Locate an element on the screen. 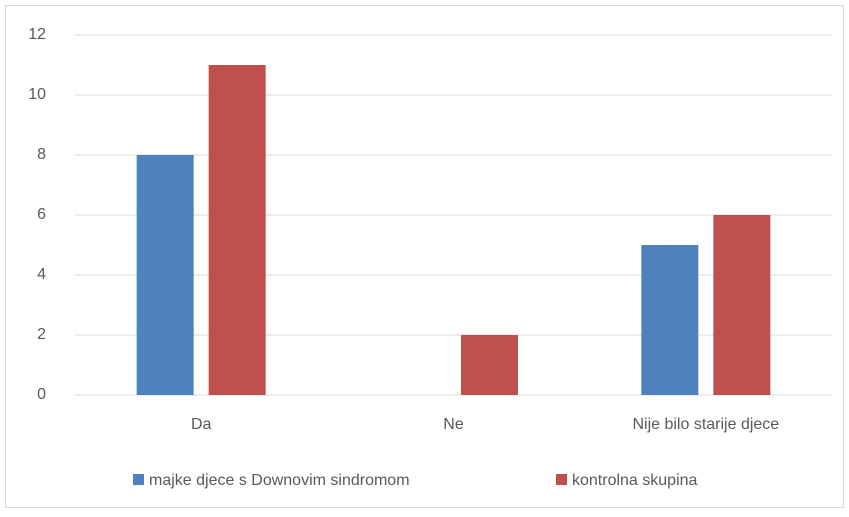 This screenshot has width=849, height=517. x-tick-label: Da is located at coordinates (201, 424).